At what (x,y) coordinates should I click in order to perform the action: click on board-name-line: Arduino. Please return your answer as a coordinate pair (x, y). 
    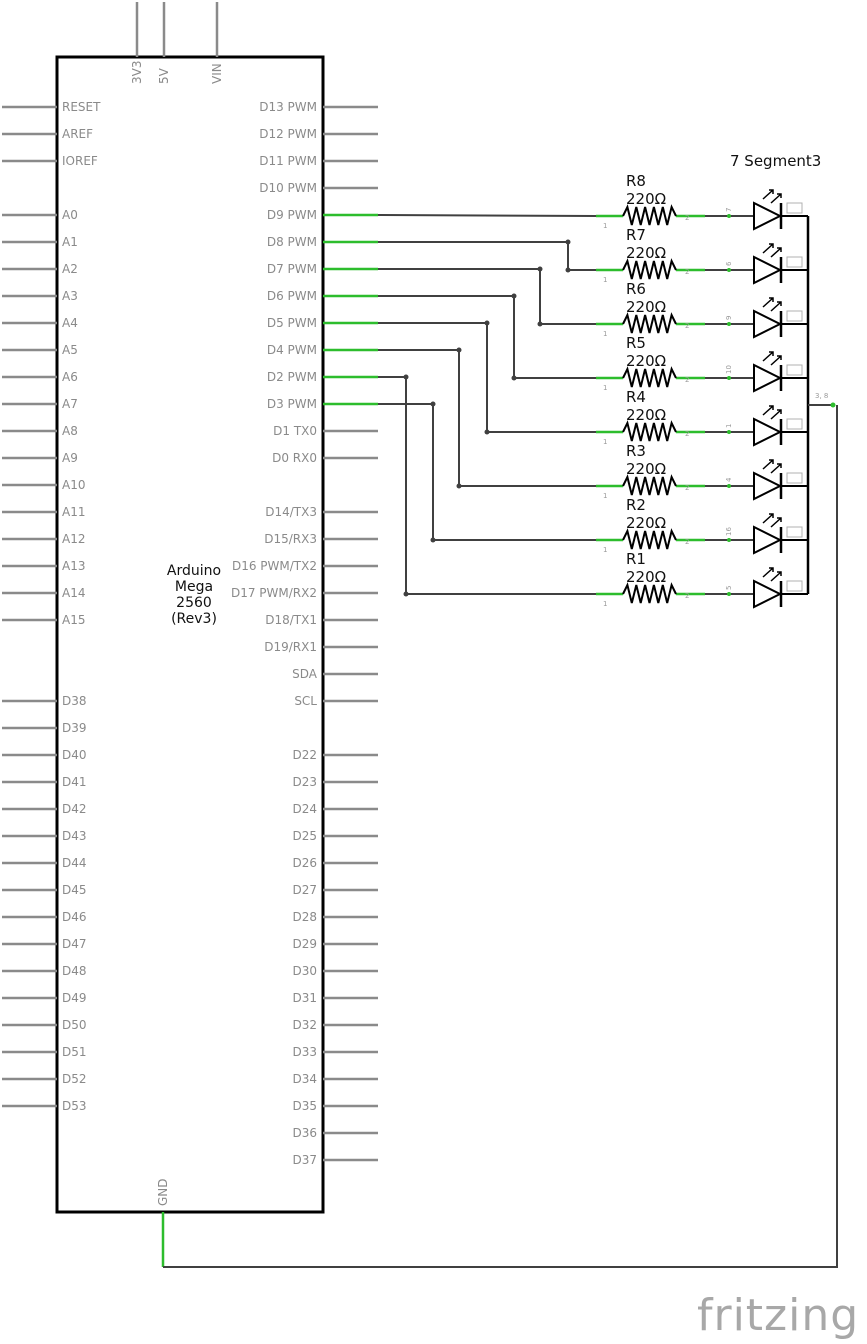
    Looking at the image, I should click on (194, 571).